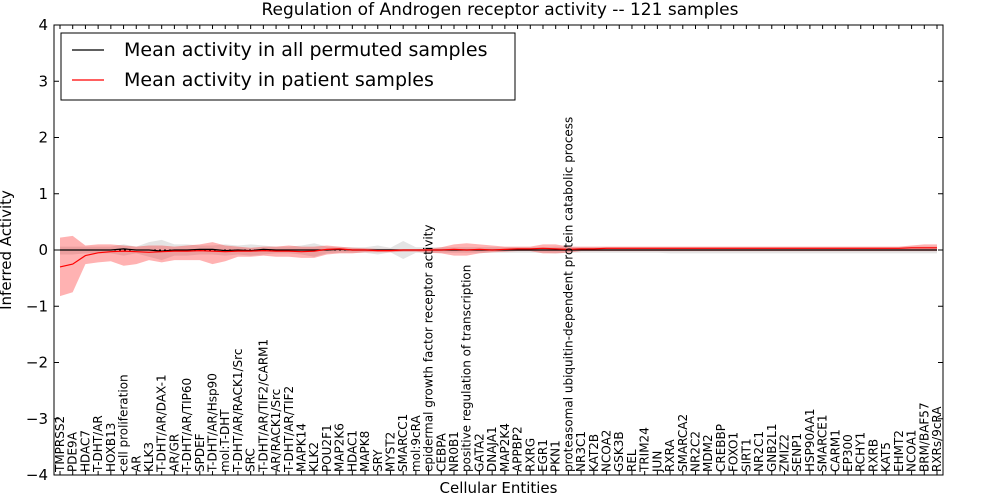 The image size is (1000, 500). Describe the element at coordinates (505, 447) in the screenshot. I see `x-tick-label: MAP2K4` at that location.